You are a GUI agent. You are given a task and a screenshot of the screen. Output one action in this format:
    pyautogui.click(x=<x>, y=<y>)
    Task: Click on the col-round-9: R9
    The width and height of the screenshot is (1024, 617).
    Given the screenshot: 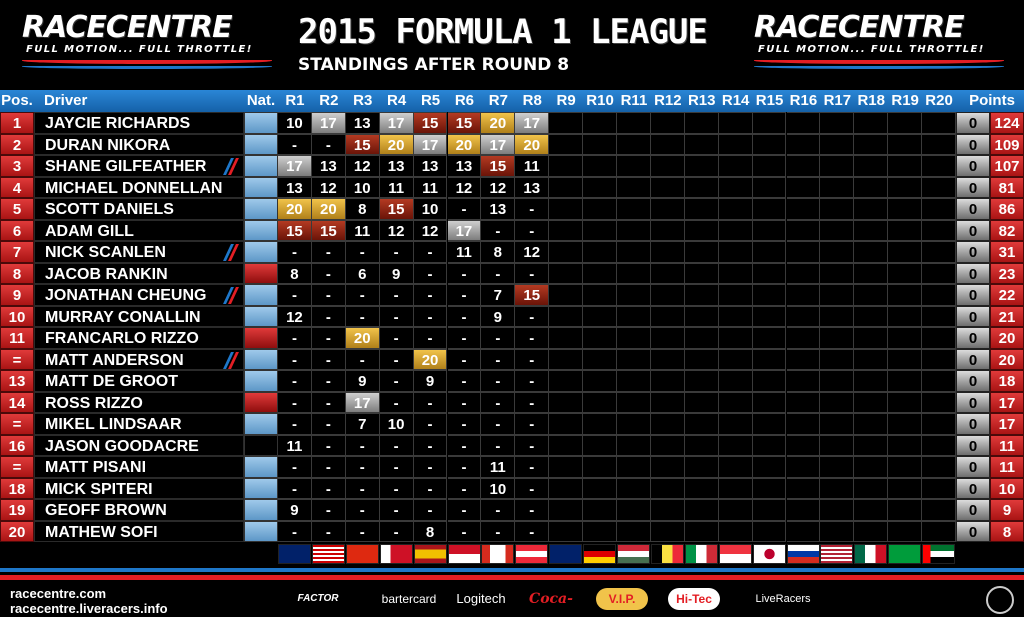 What is the action you would take?
    pyautogui.click(x=566, y=100)
    